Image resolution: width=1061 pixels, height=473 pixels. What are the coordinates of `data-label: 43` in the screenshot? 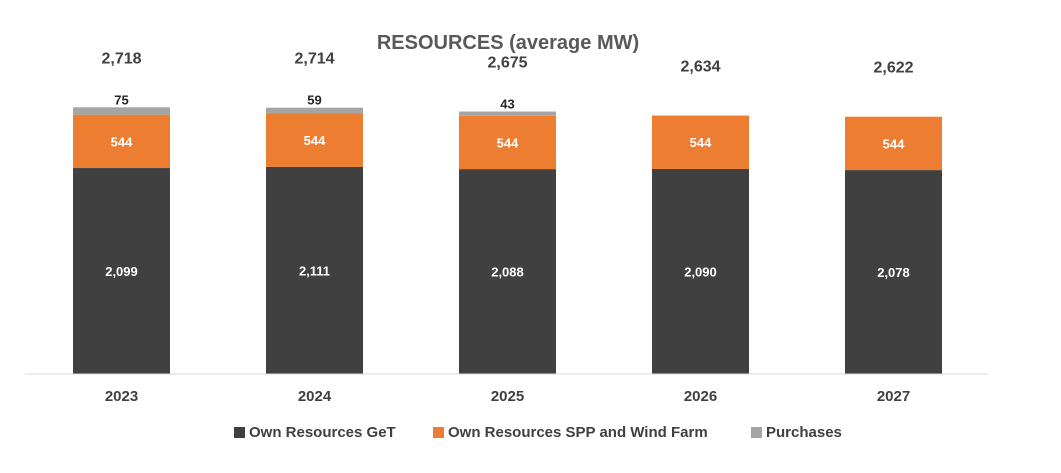 It's located at (507, 104).